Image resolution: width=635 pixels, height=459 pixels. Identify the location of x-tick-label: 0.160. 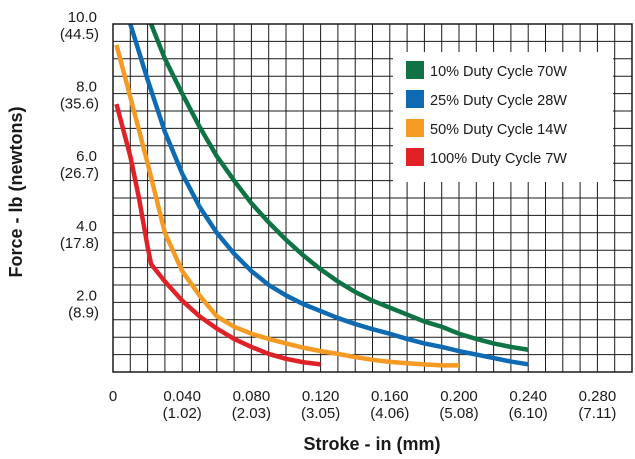
(390, 396).